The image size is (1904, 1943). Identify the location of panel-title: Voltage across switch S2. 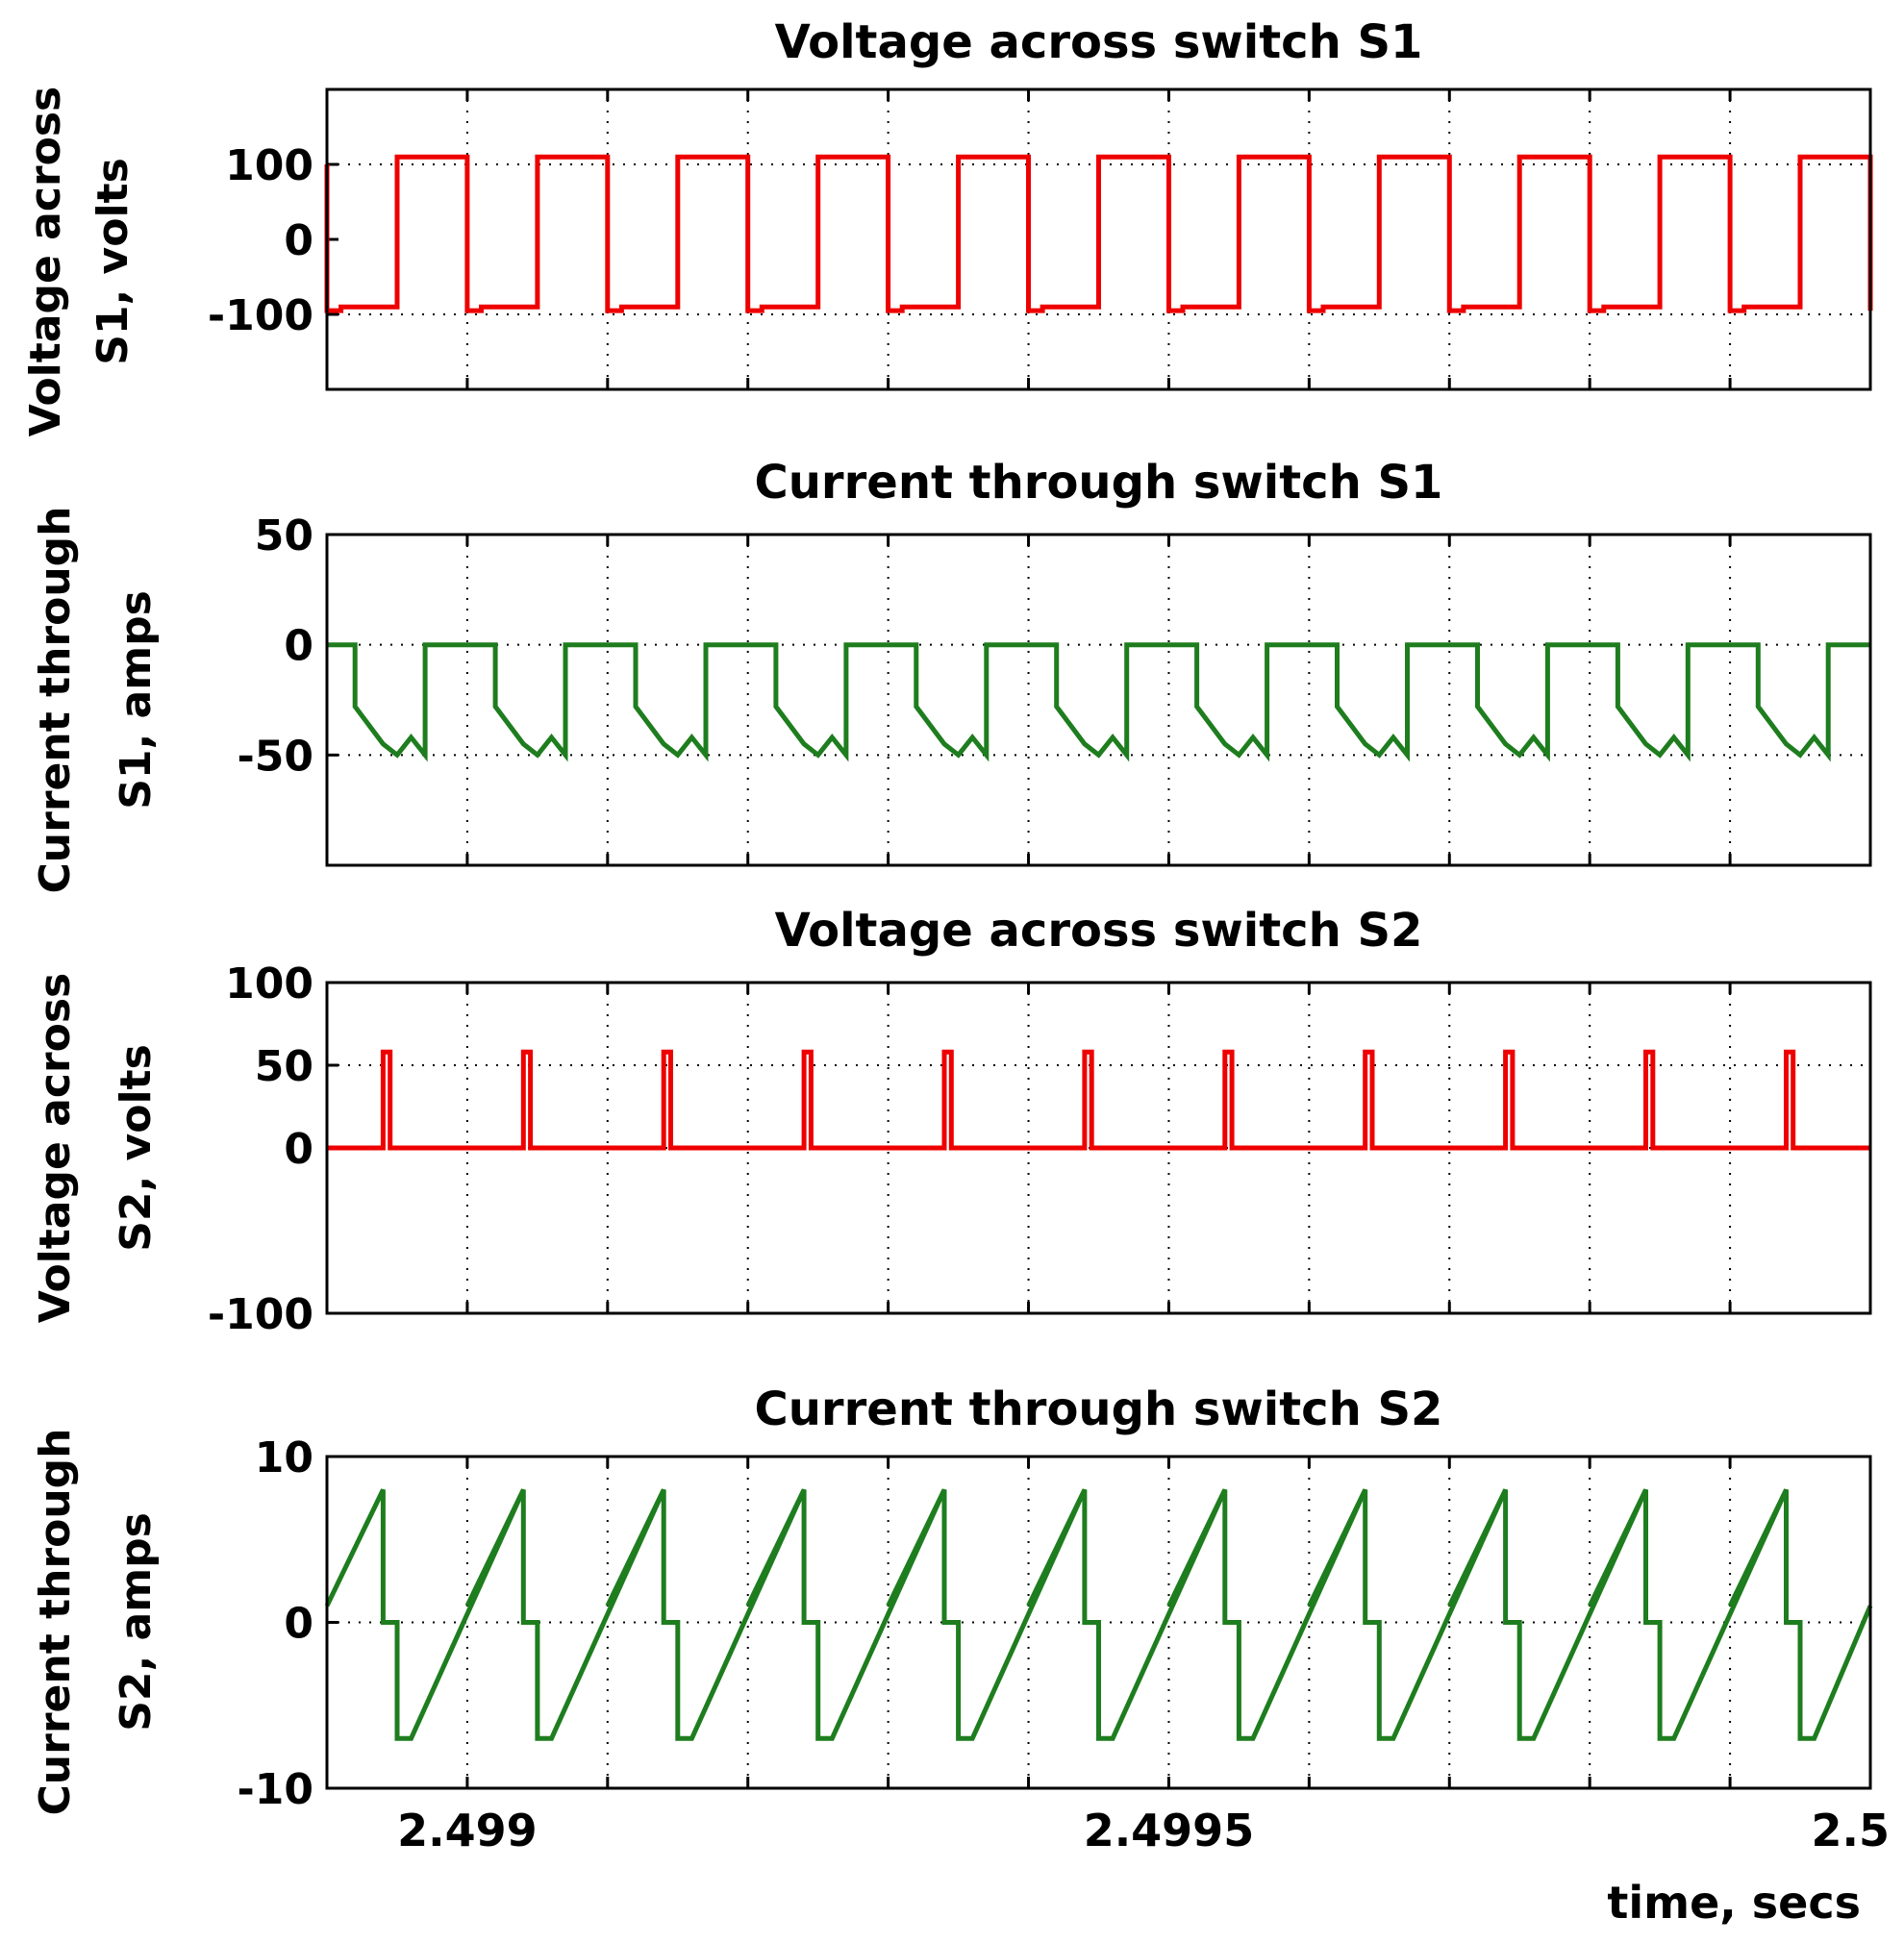
(1099, 931).